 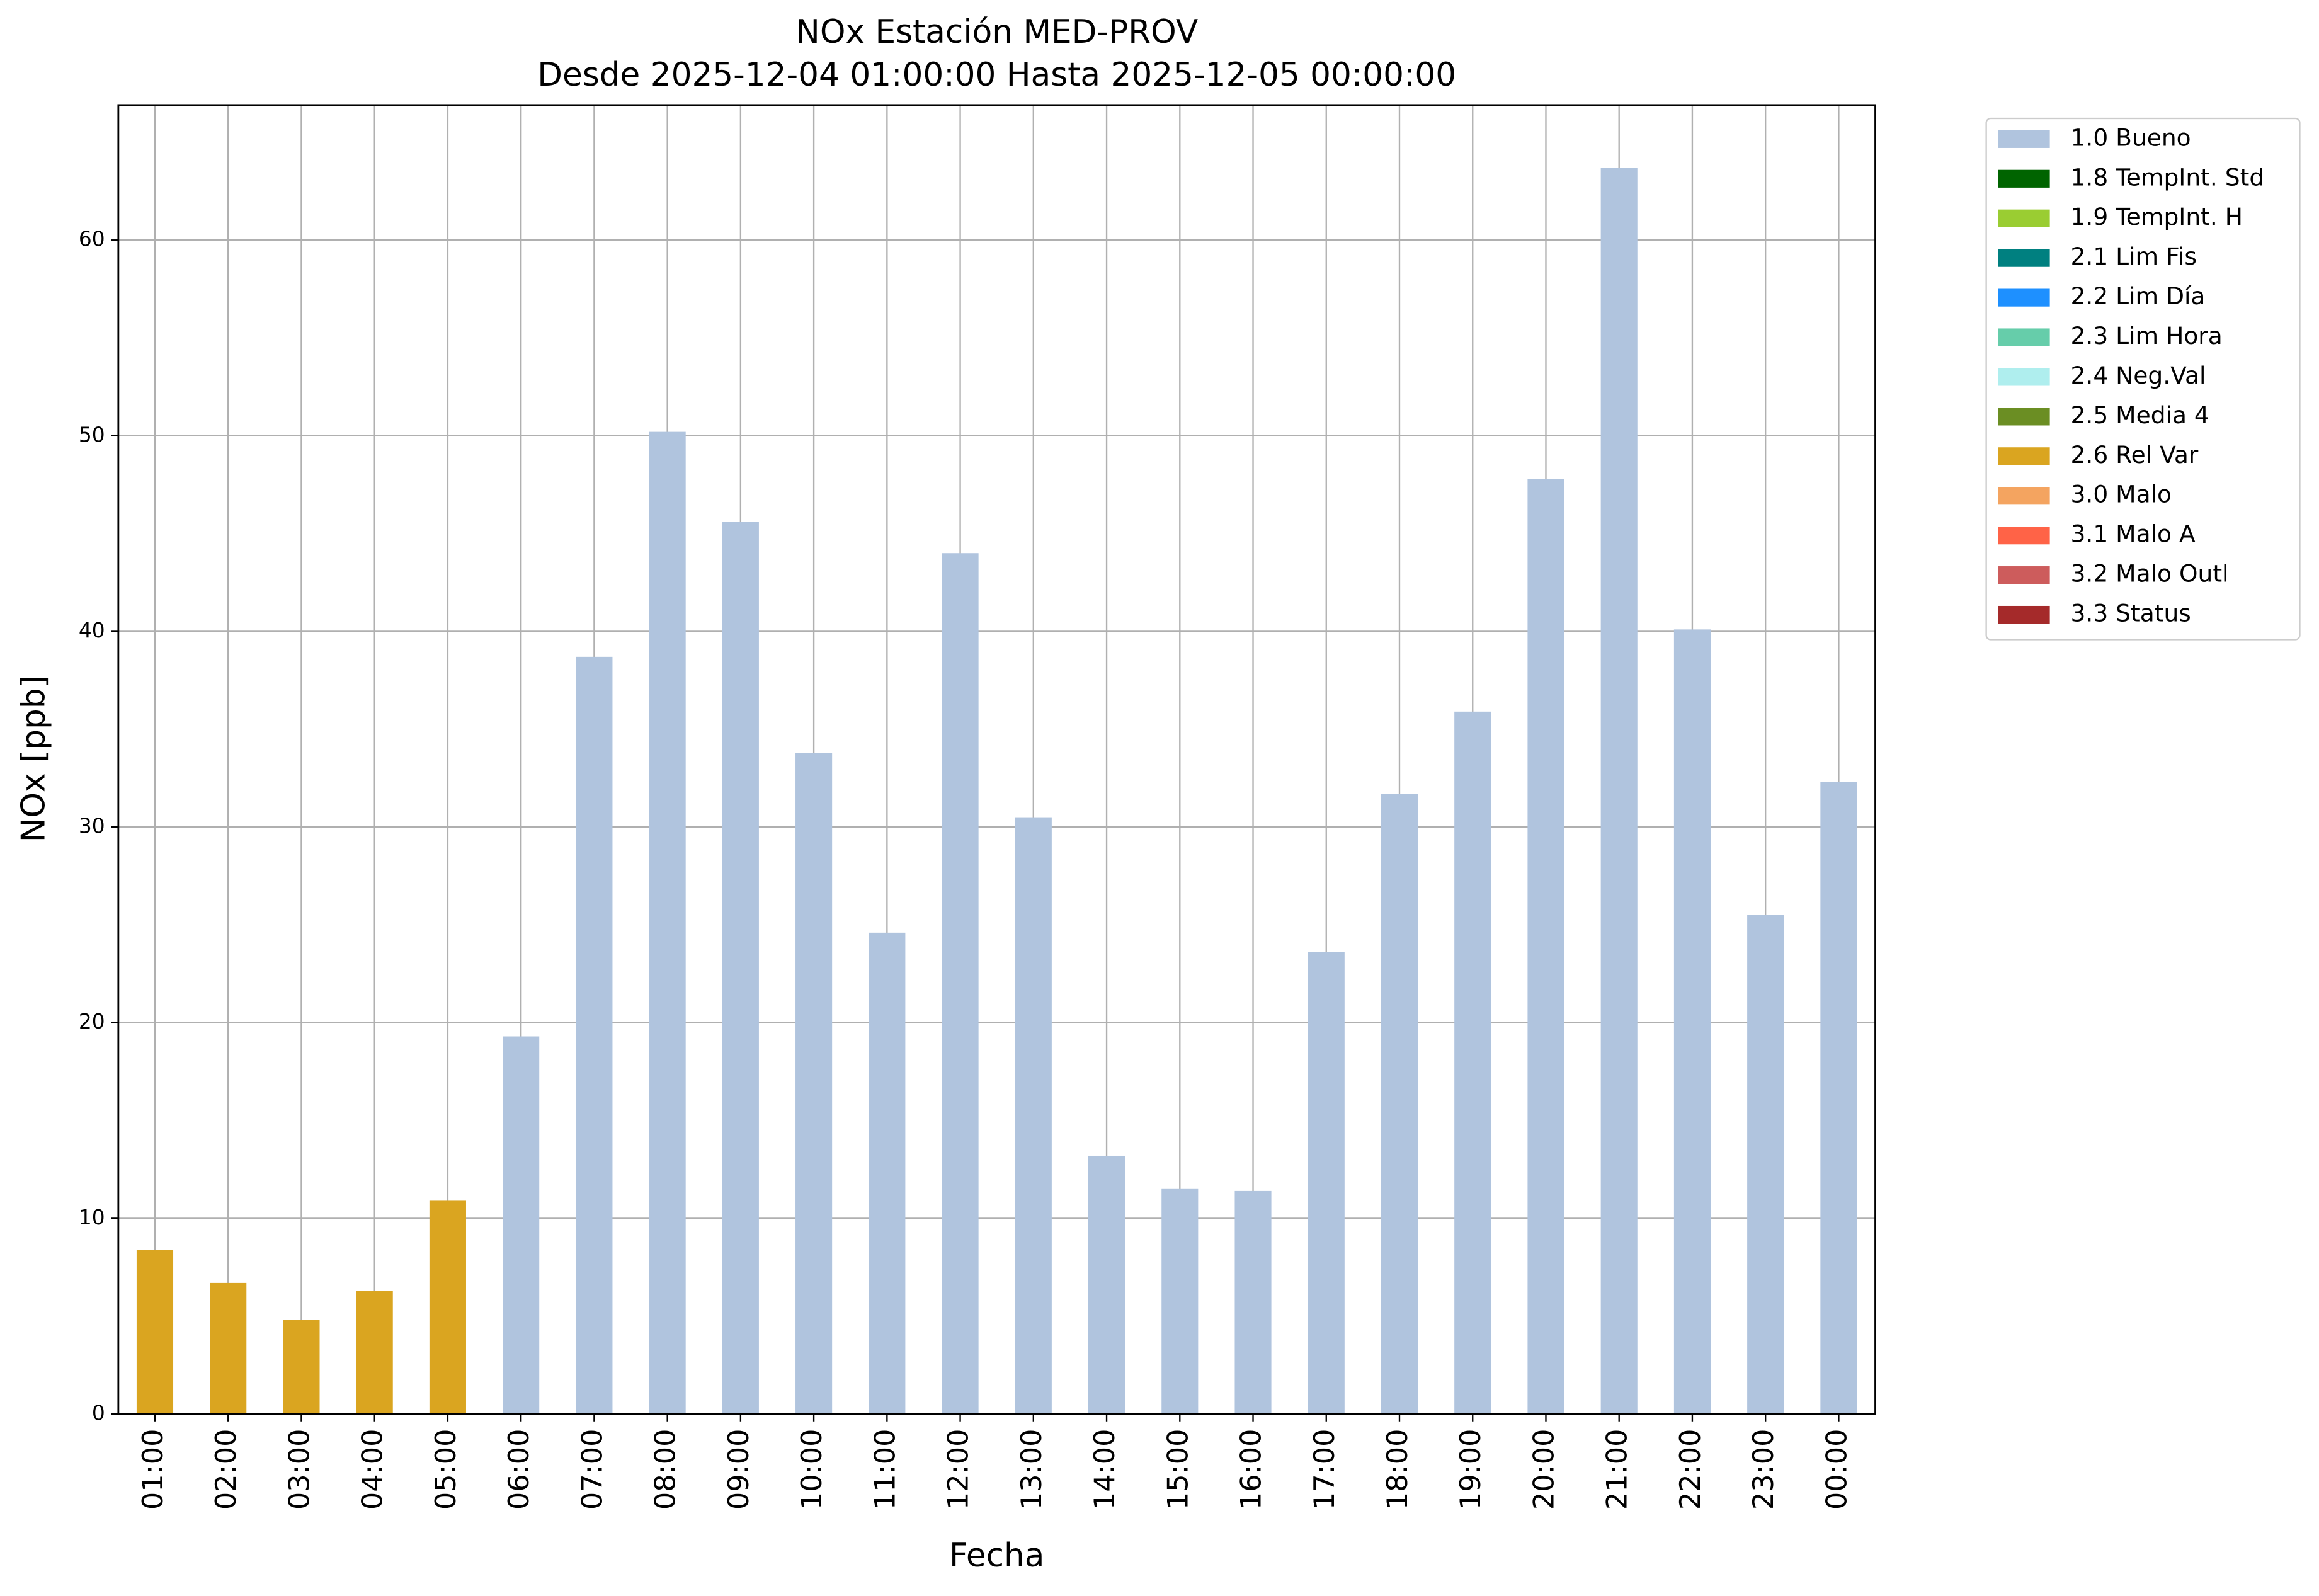 I want to click on legend-label: 3.3 Status, so click(x=2131, y=613).